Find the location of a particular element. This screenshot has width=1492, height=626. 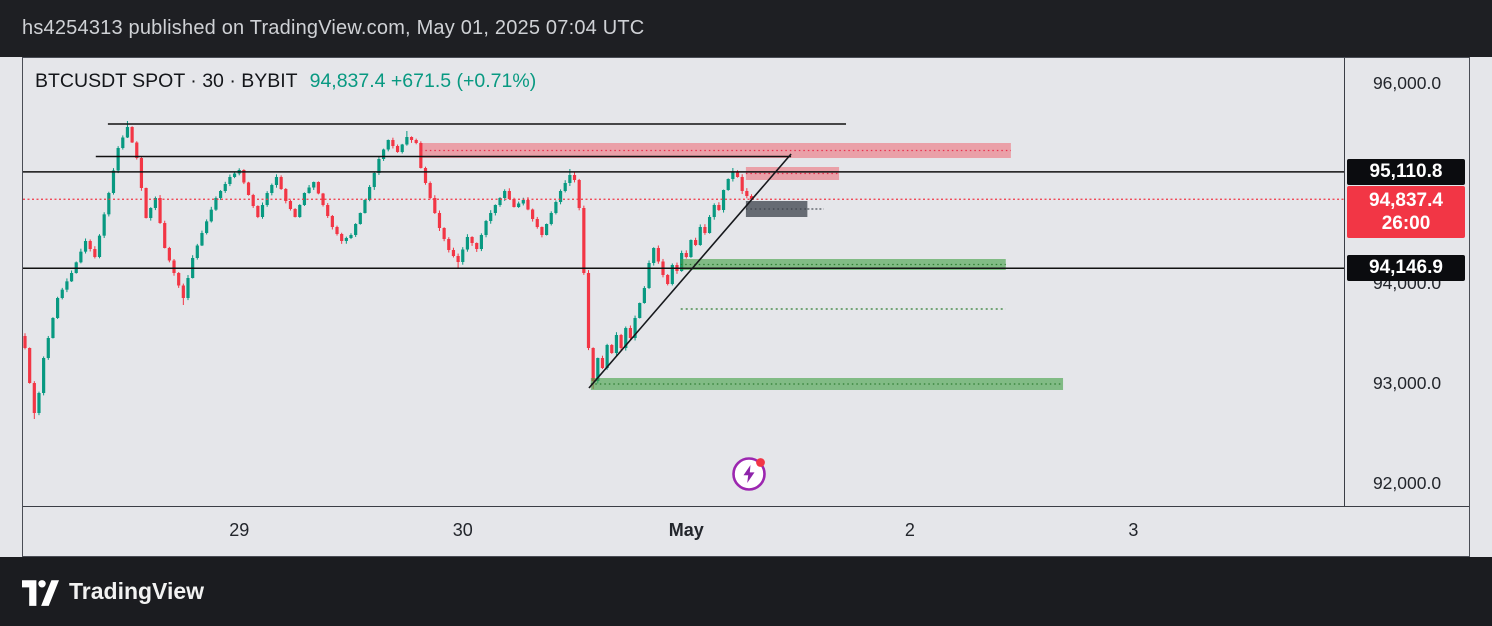

tradingview-logo: TradingView is located at coordinates (113, 591).